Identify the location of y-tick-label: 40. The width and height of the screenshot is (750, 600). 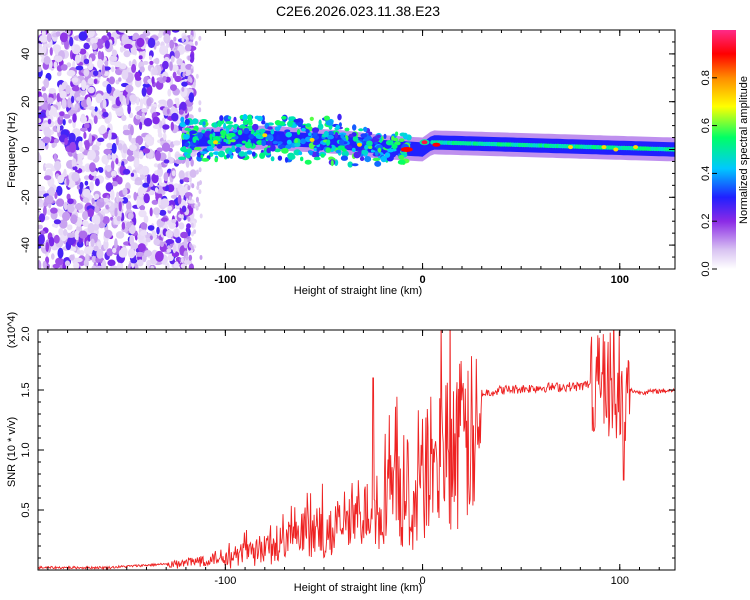
(26, 54).